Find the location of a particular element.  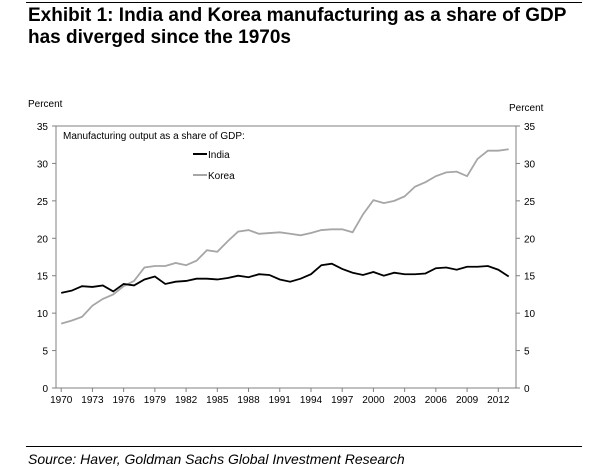

y-tick-label-right: 30 is located at coordinates (530, 164).